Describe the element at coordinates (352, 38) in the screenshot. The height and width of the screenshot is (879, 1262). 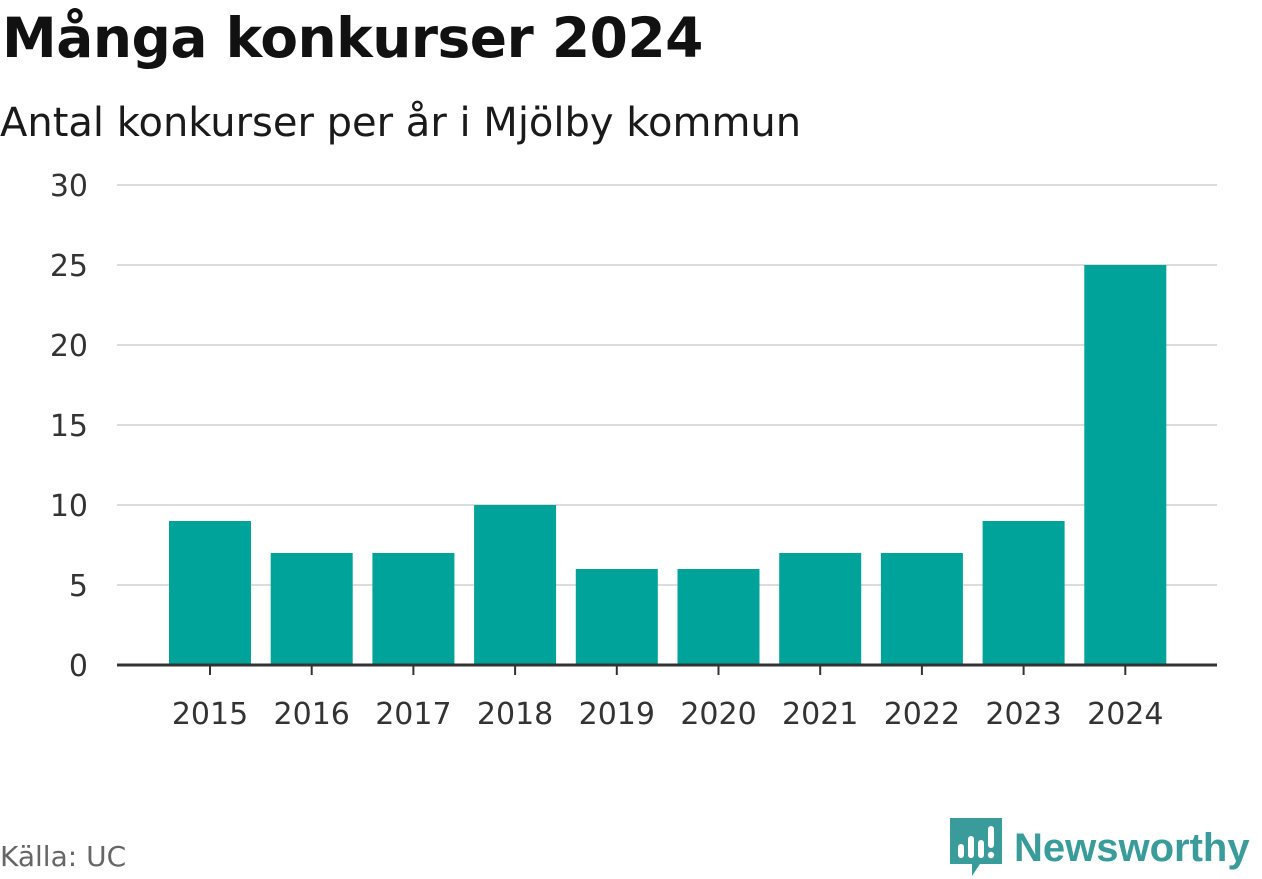
I see `chart-title: Många konkurser 2024` at that location.